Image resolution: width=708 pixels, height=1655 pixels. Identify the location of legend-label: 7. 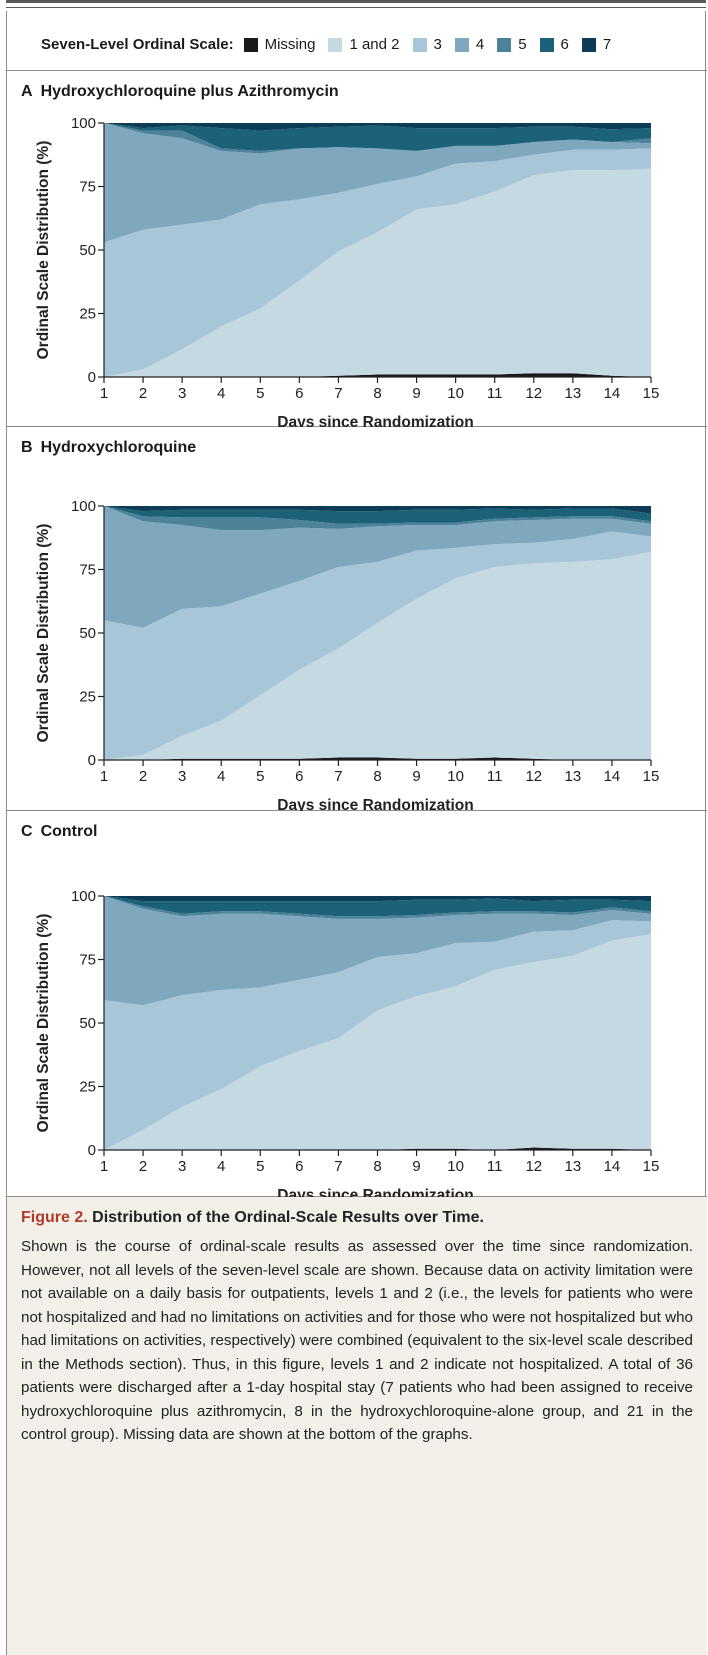
(607, 44).